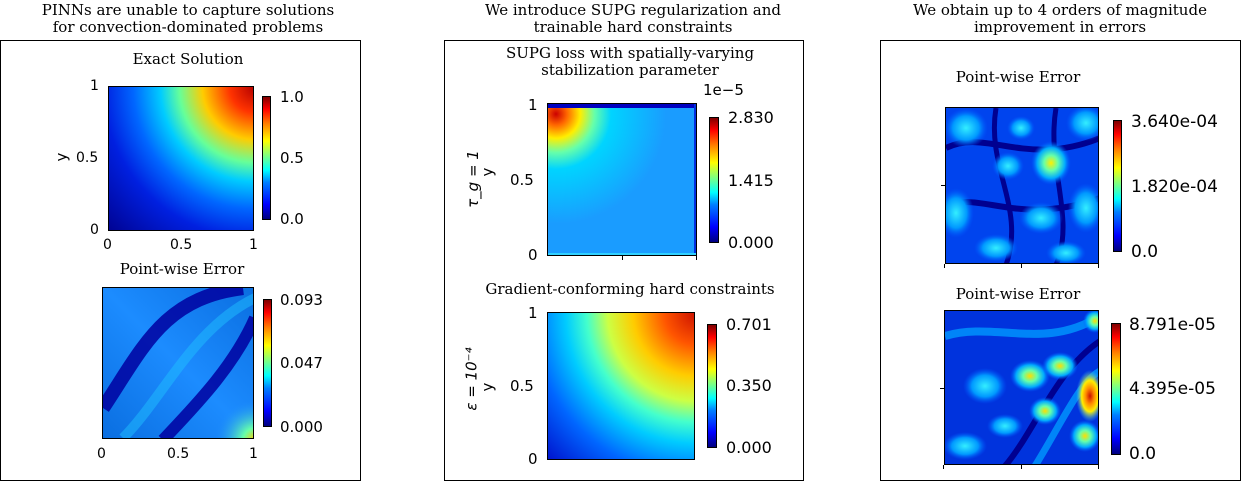 The width and height of the screenshot is (1241, 481). I want to click on panel1-bottom-title: Point-wise Error, so click(182, 269).